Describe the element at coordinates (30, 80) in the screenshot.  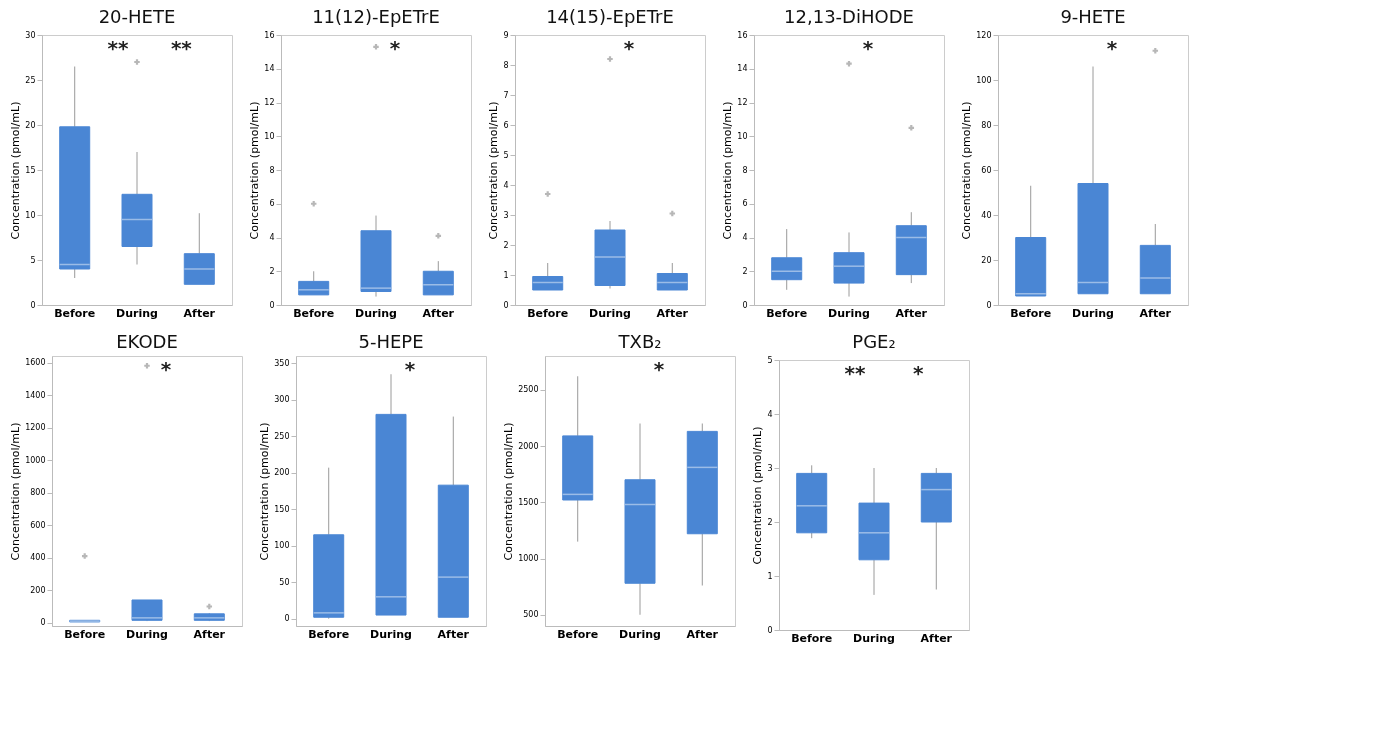
I see `y-tick-label: 25` at that location.